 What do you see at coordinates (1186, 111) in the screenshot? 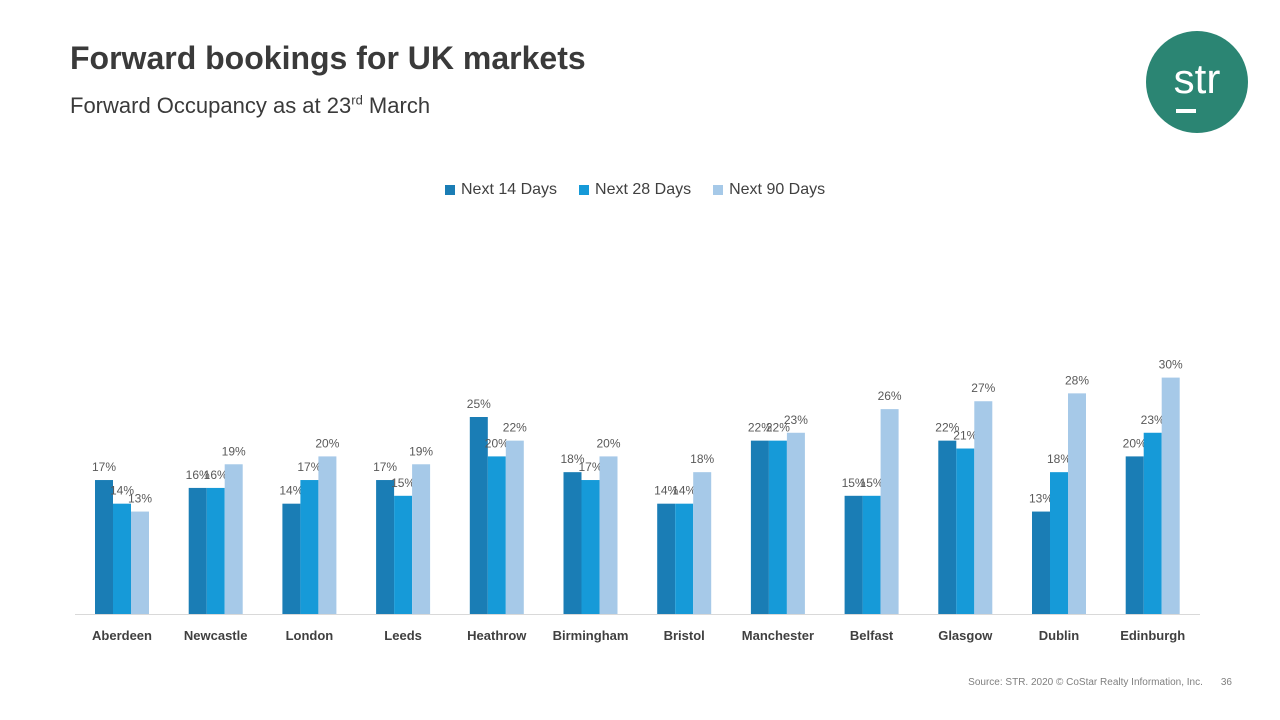
I see `logo-underline` at bounding box center [1186, 111].